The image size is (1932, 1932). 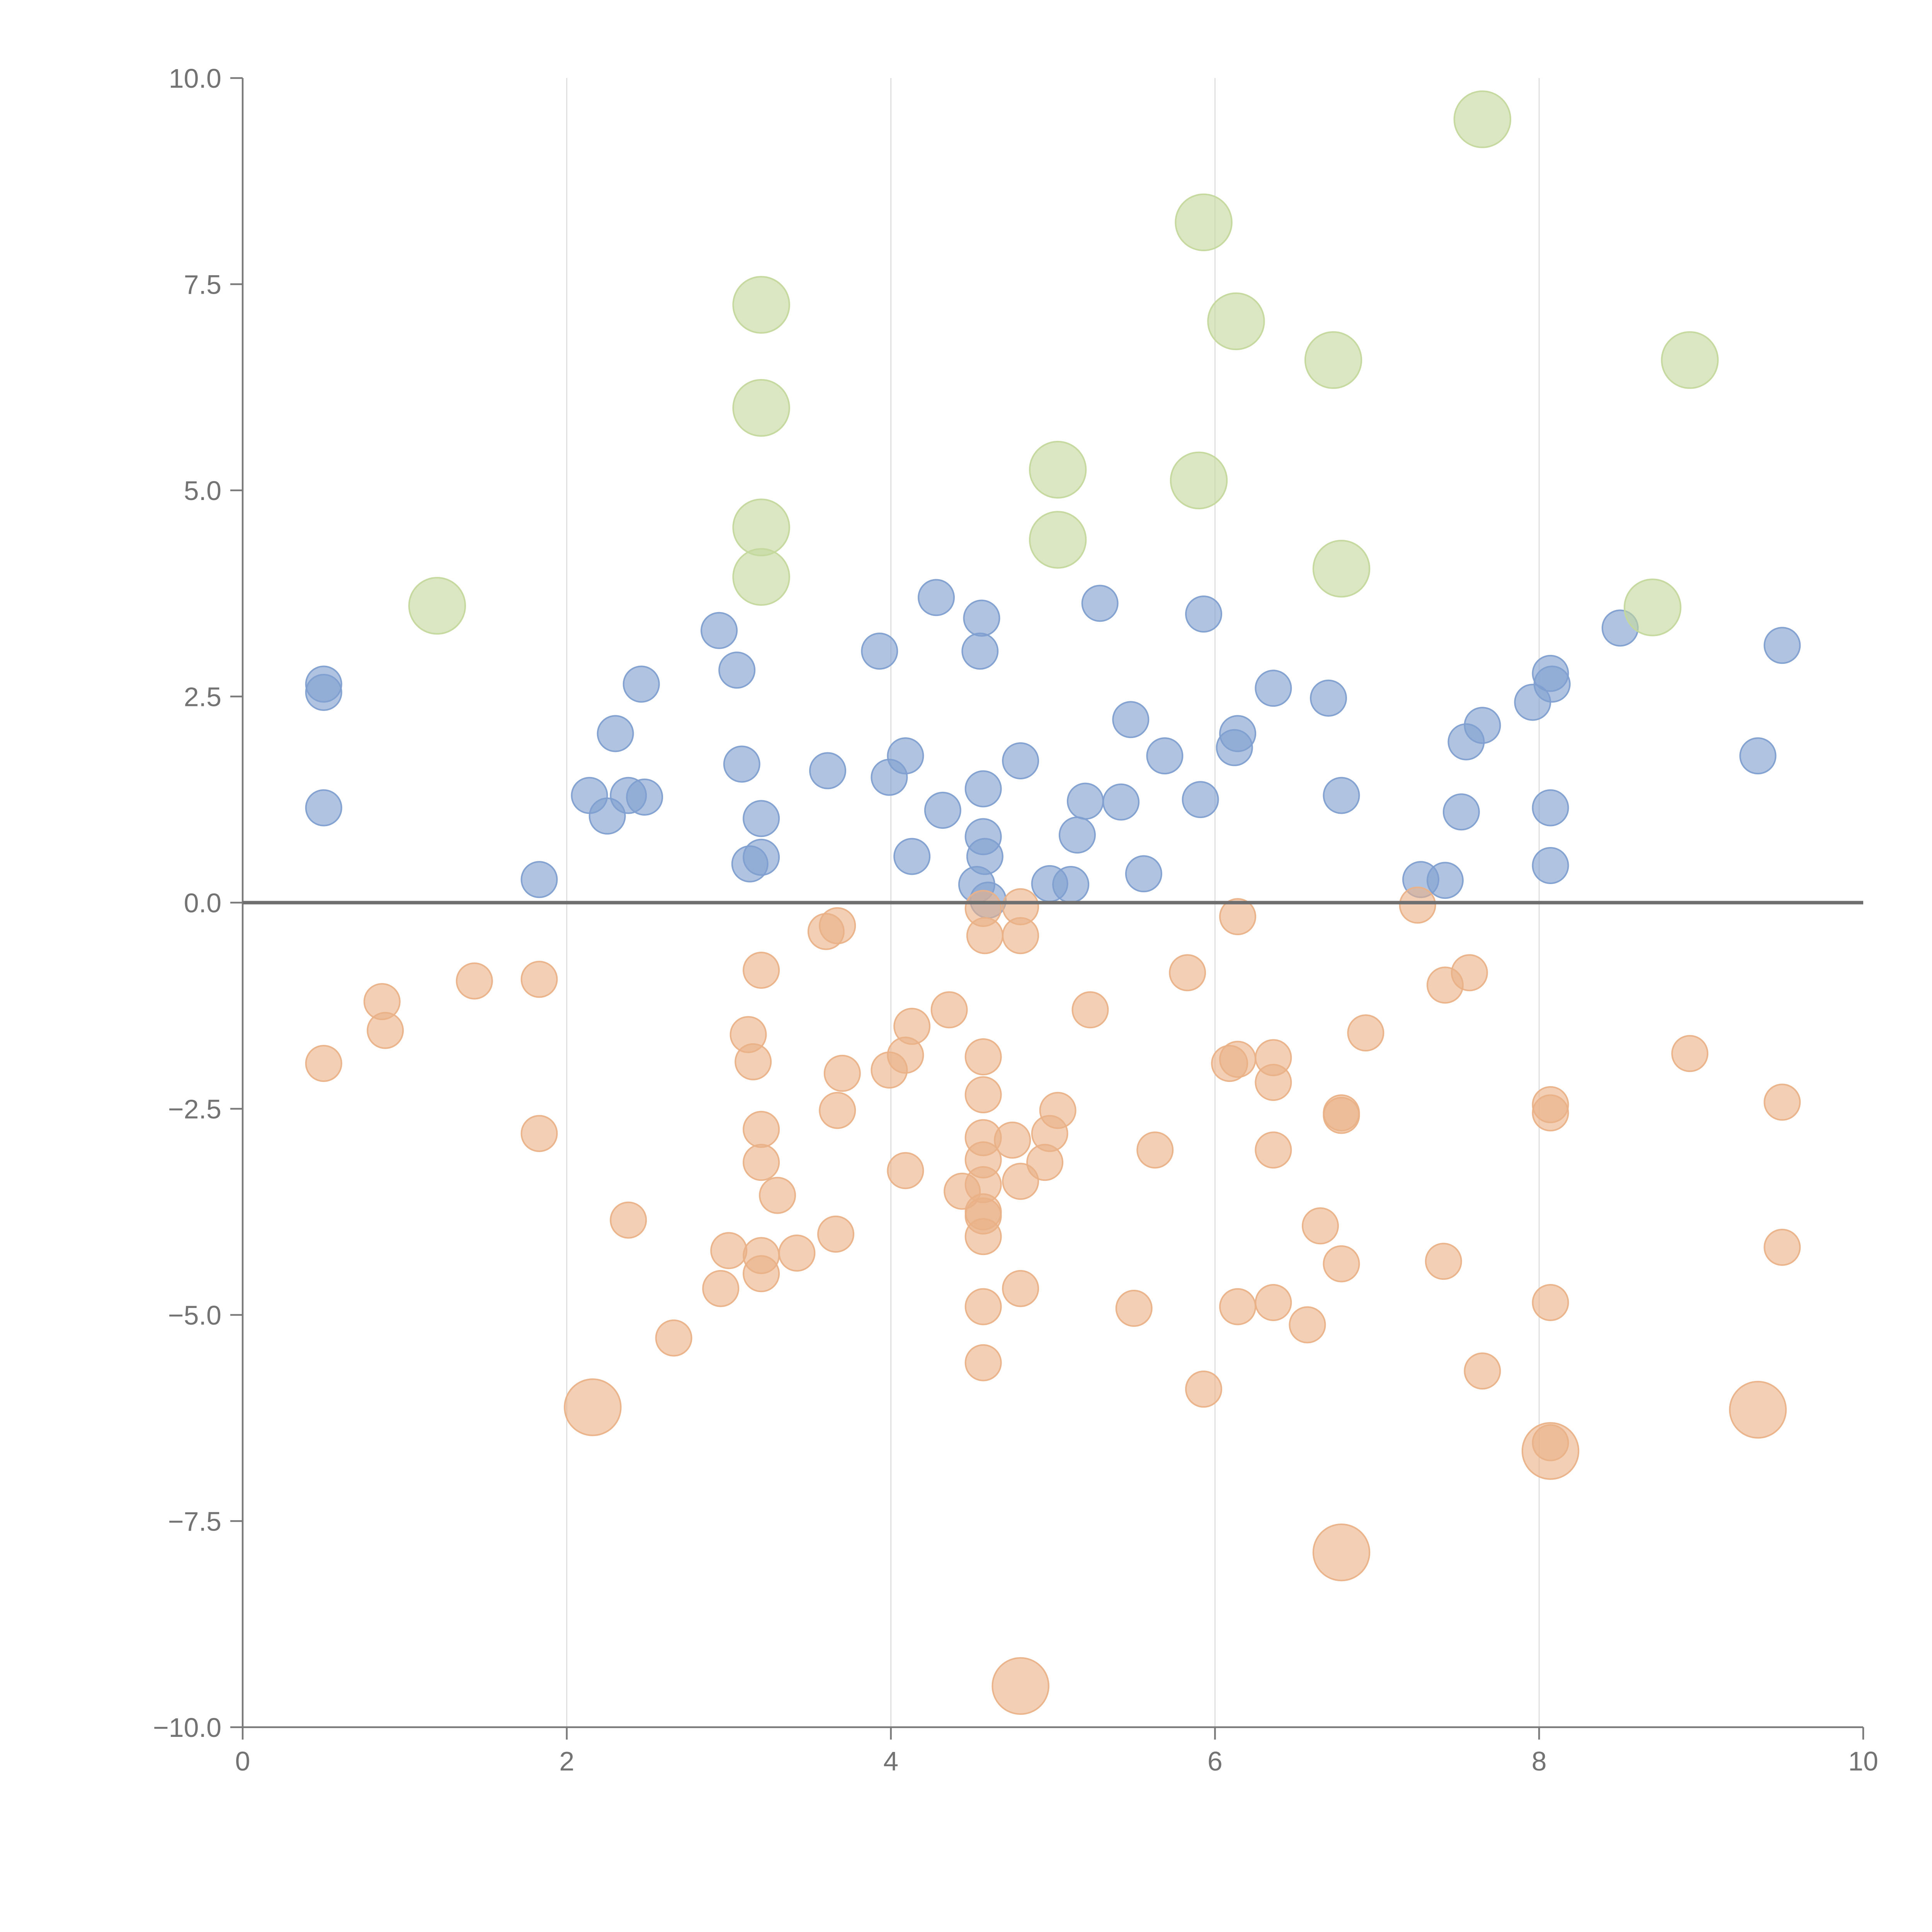 I want to click on x-tick-label: 10, so click(x=1863, y=1761).